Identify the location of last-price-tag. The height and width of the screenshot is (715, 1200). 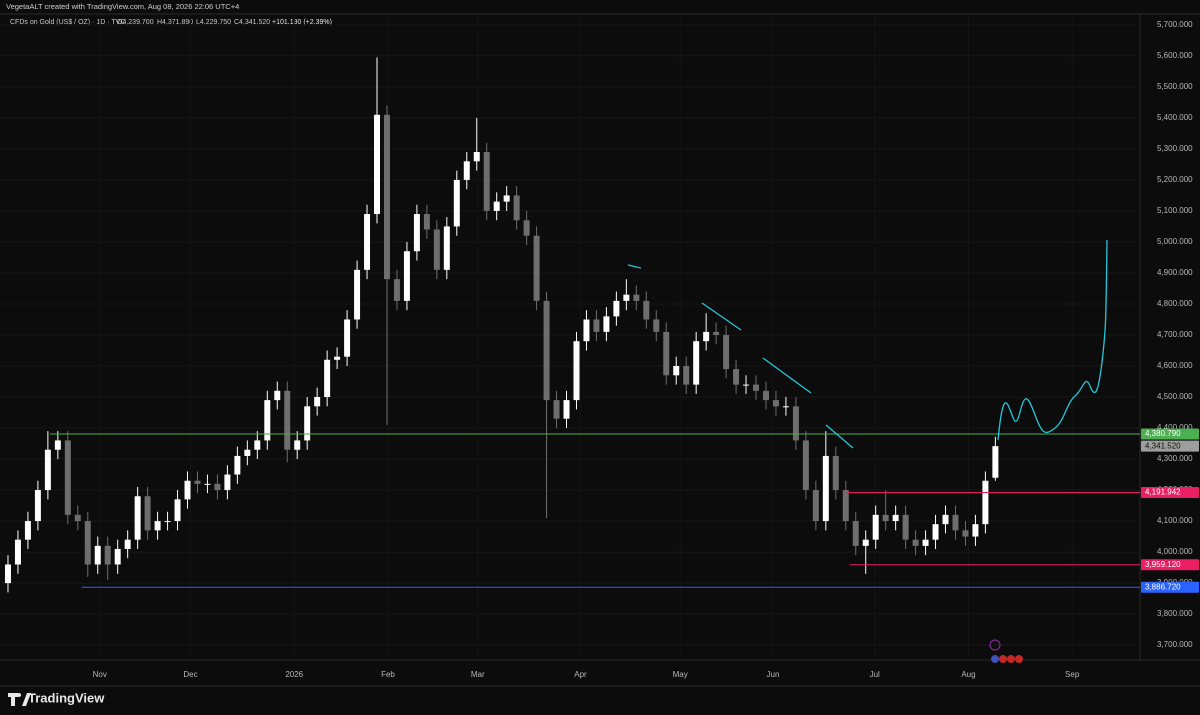
(1170, 446).